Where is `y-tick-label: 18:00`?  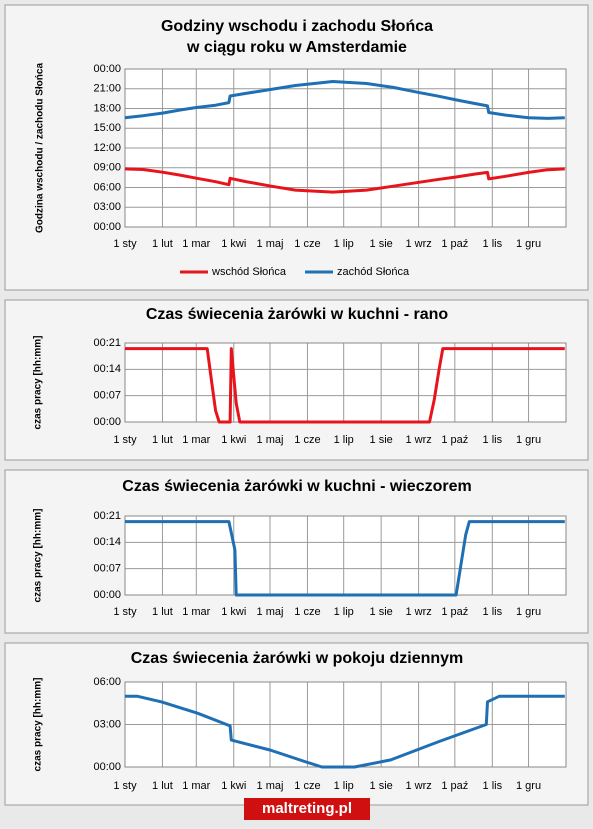
y-tick-label: 18:00 is located at coordinates (107, 108).